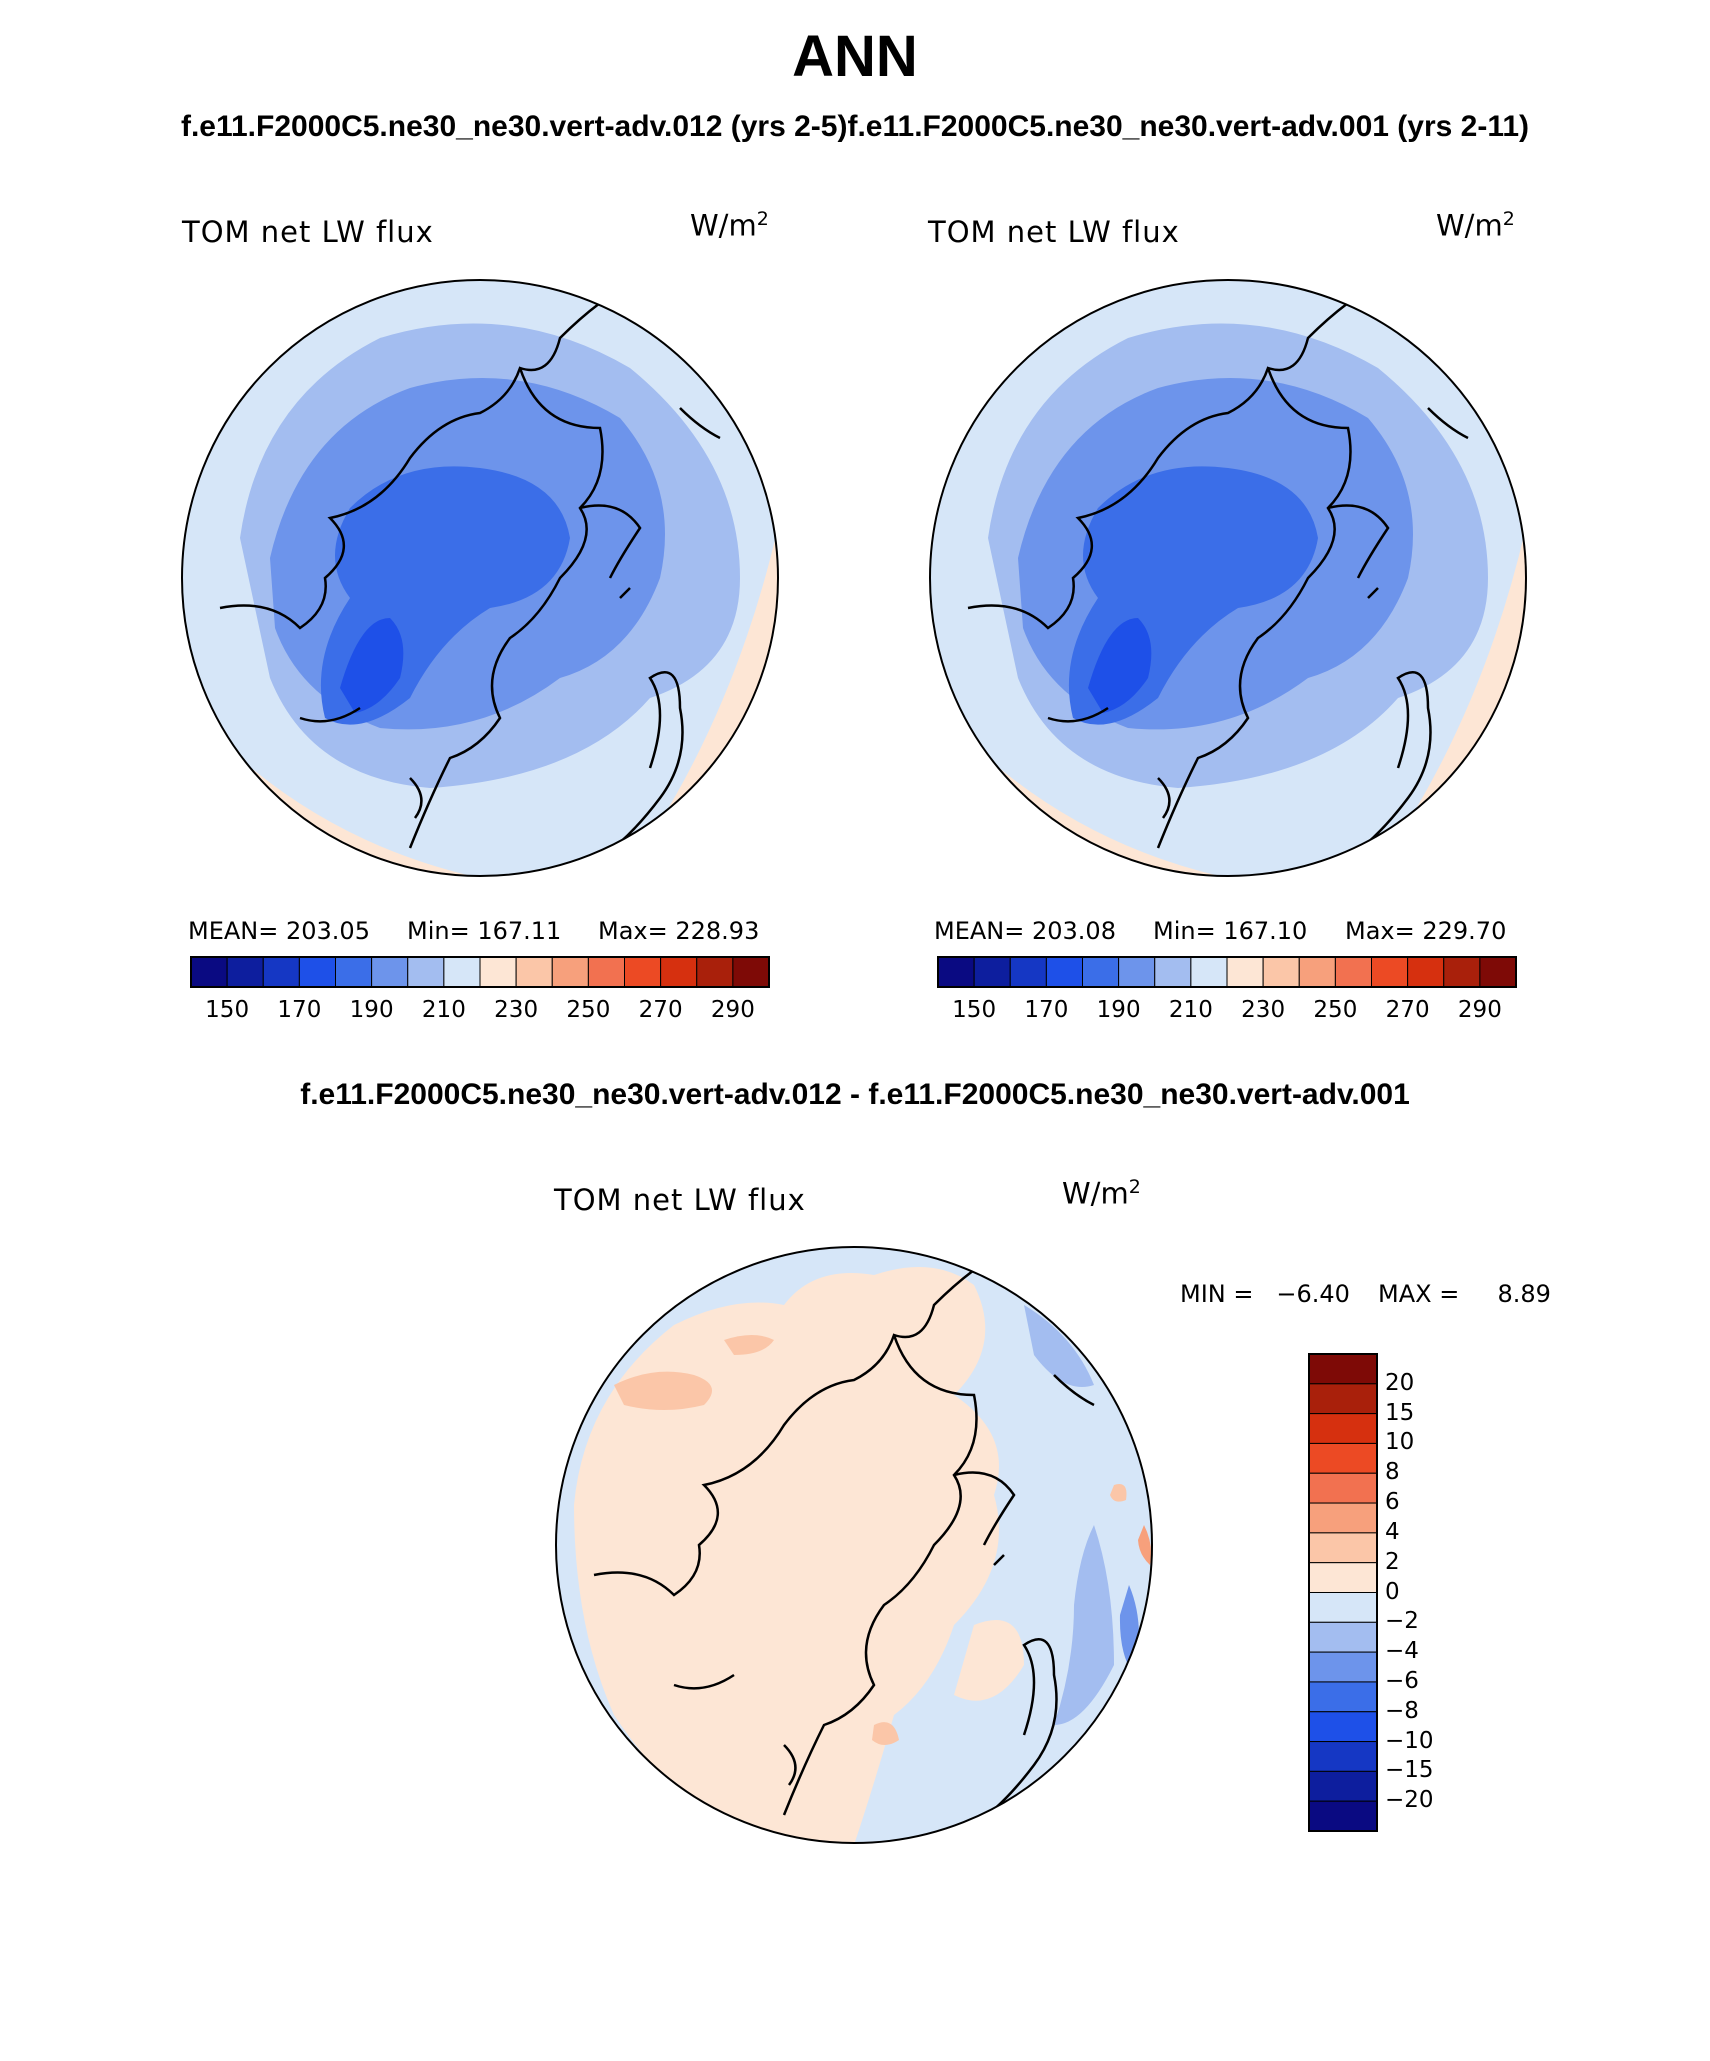 The width and height of the screenshot is (1710, 2061). I want to click on diff-colorbar-tick-label: −6, so click(1402, 1680).